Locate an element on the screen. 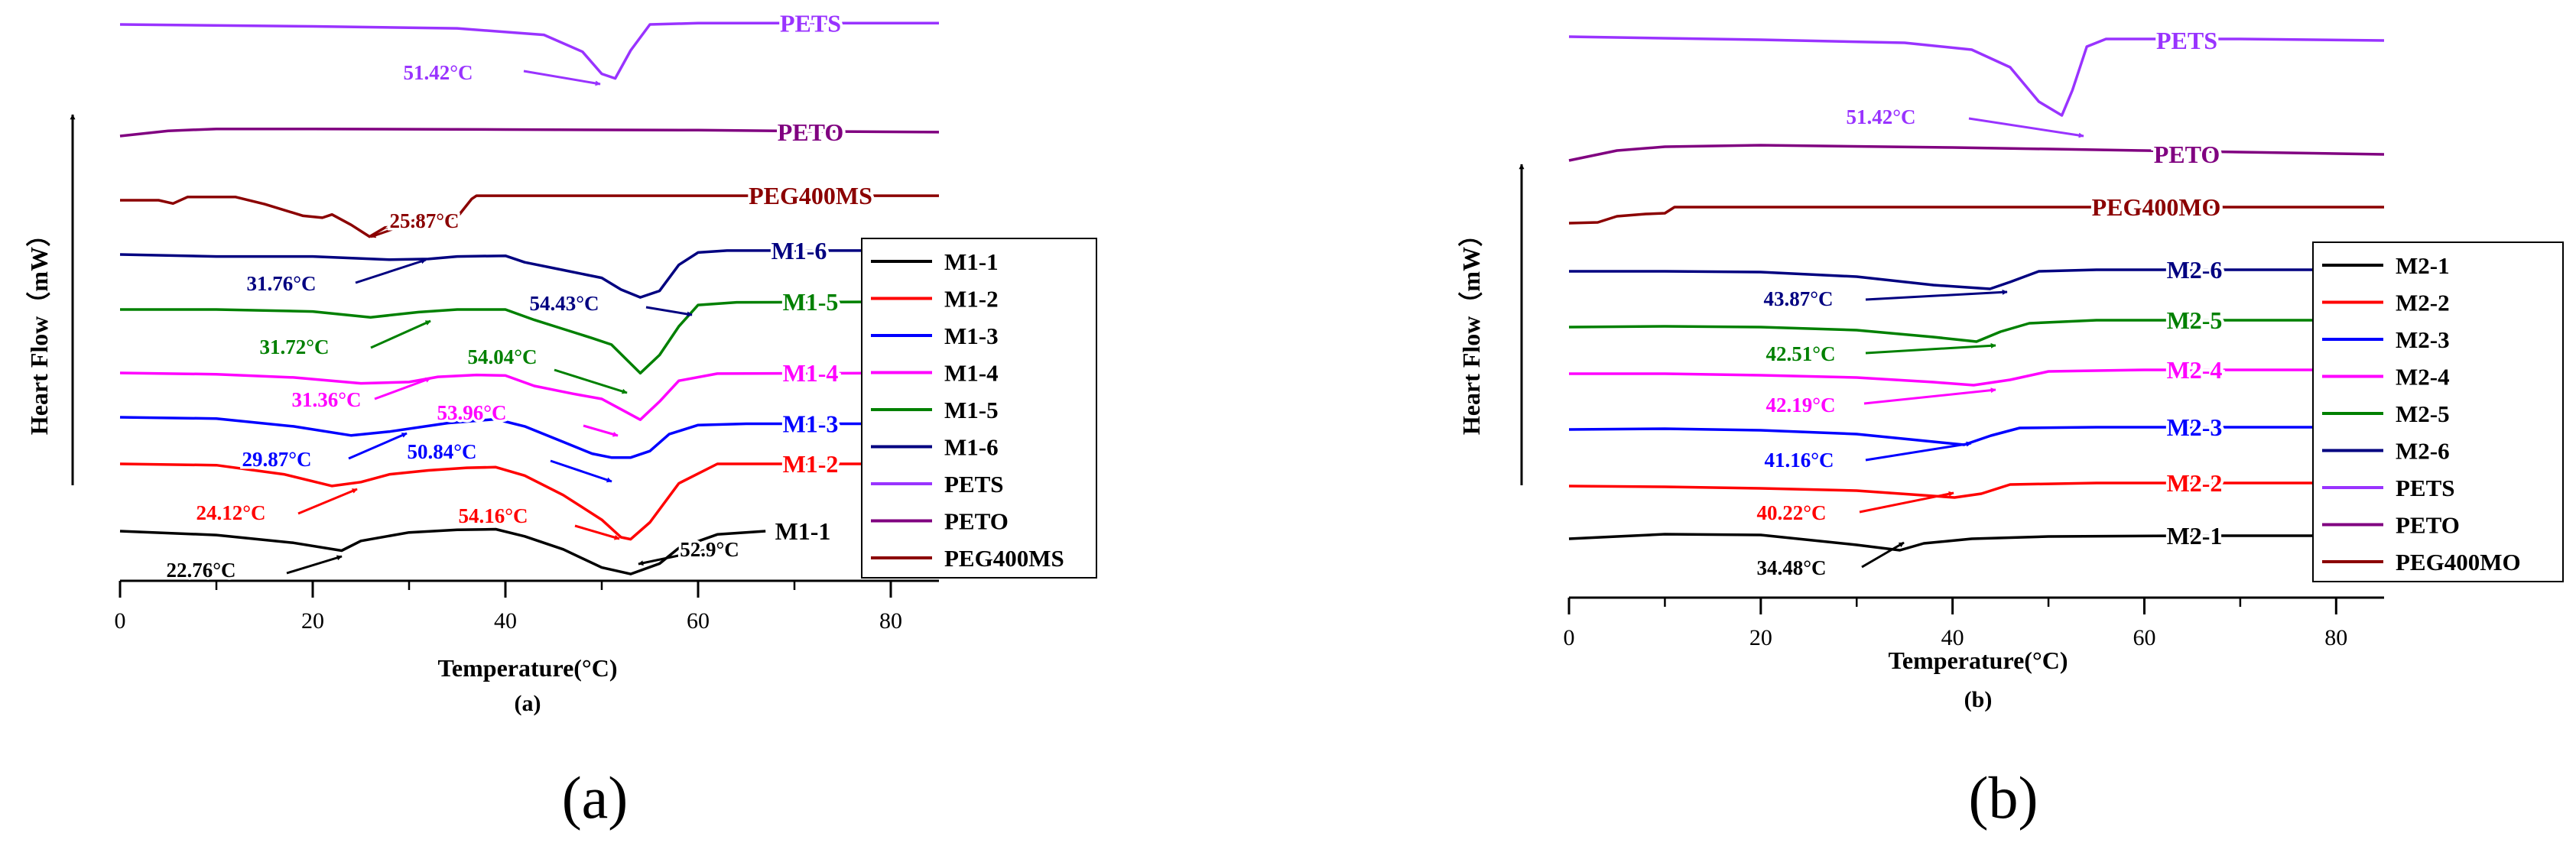 The image size is (2576, 846). series-end-label-m2-2: M2-2 is located at coordinates (2195, 483).